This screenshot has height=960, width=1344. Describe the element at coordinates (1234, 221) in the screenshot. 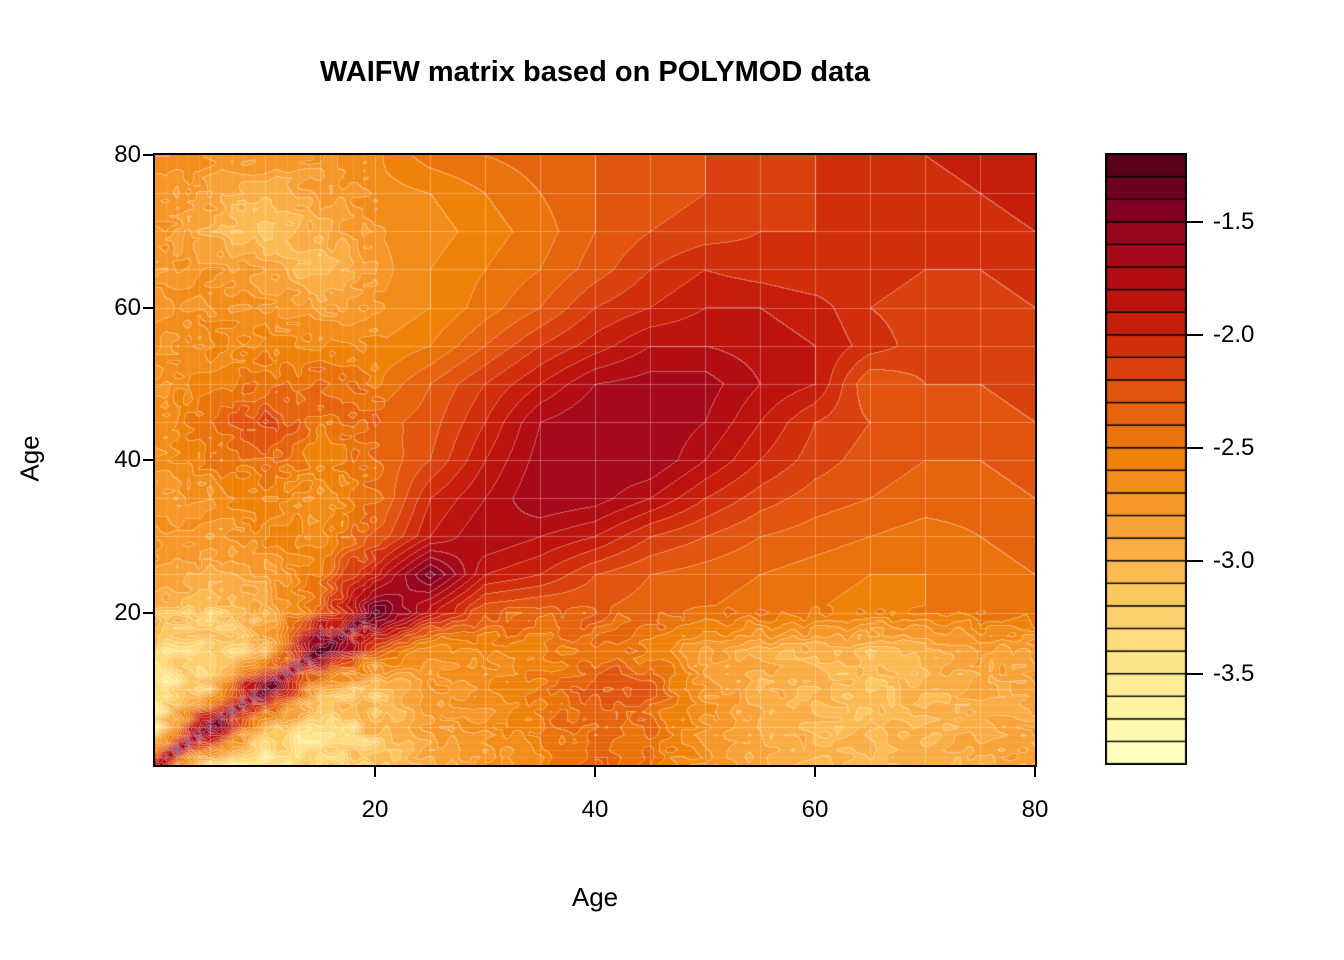

I see `legend-tick-label: -1.5` at that location.